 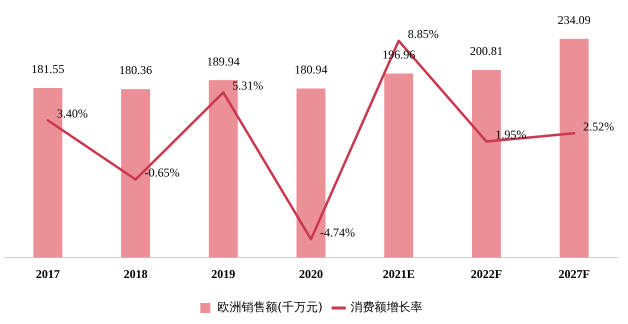 I want to click on x-tick-label: 2020, so click(x=311, y=273).